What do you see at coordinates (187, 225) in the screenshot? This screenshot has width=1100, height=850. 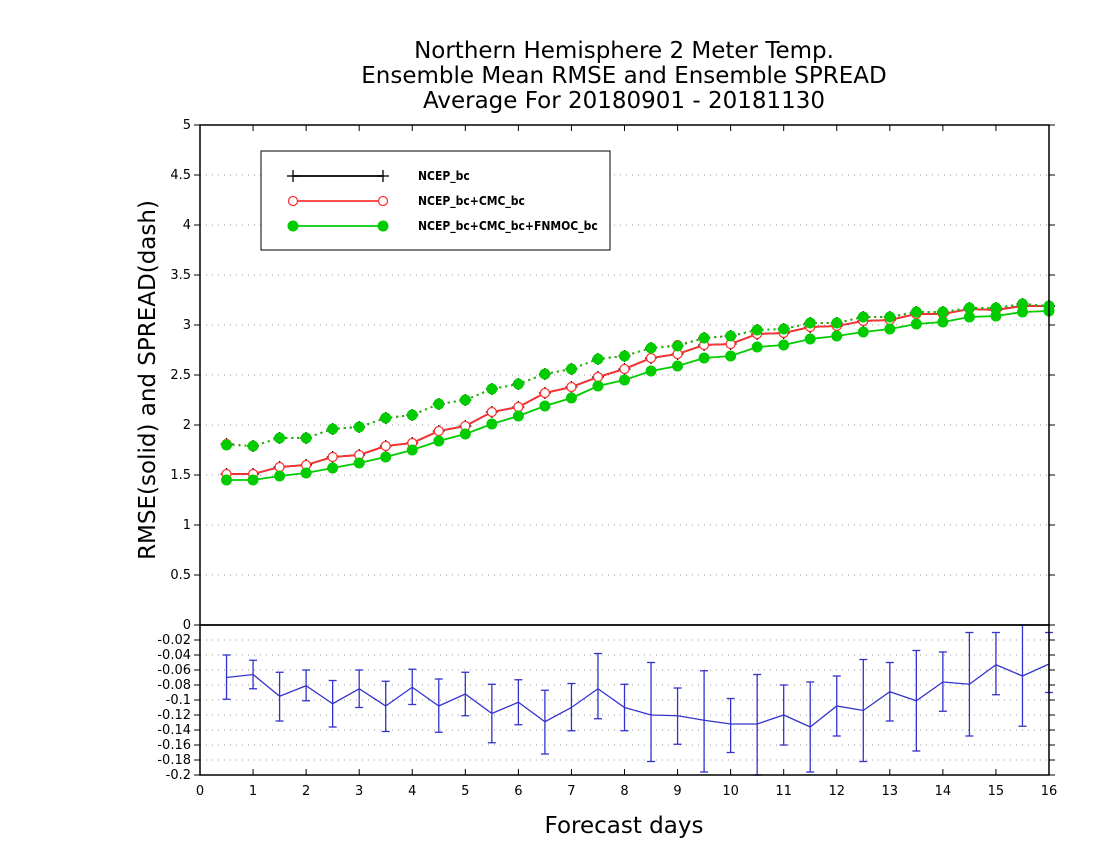 I see `top-y-tick-label: 4` at bounding box center [187, 225].